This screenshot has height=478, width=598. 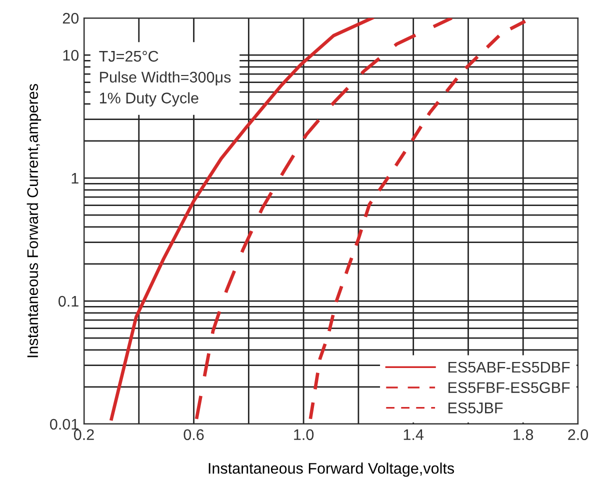 I want to click on y-tick-label: 0.1, so click(x=68, y=301).